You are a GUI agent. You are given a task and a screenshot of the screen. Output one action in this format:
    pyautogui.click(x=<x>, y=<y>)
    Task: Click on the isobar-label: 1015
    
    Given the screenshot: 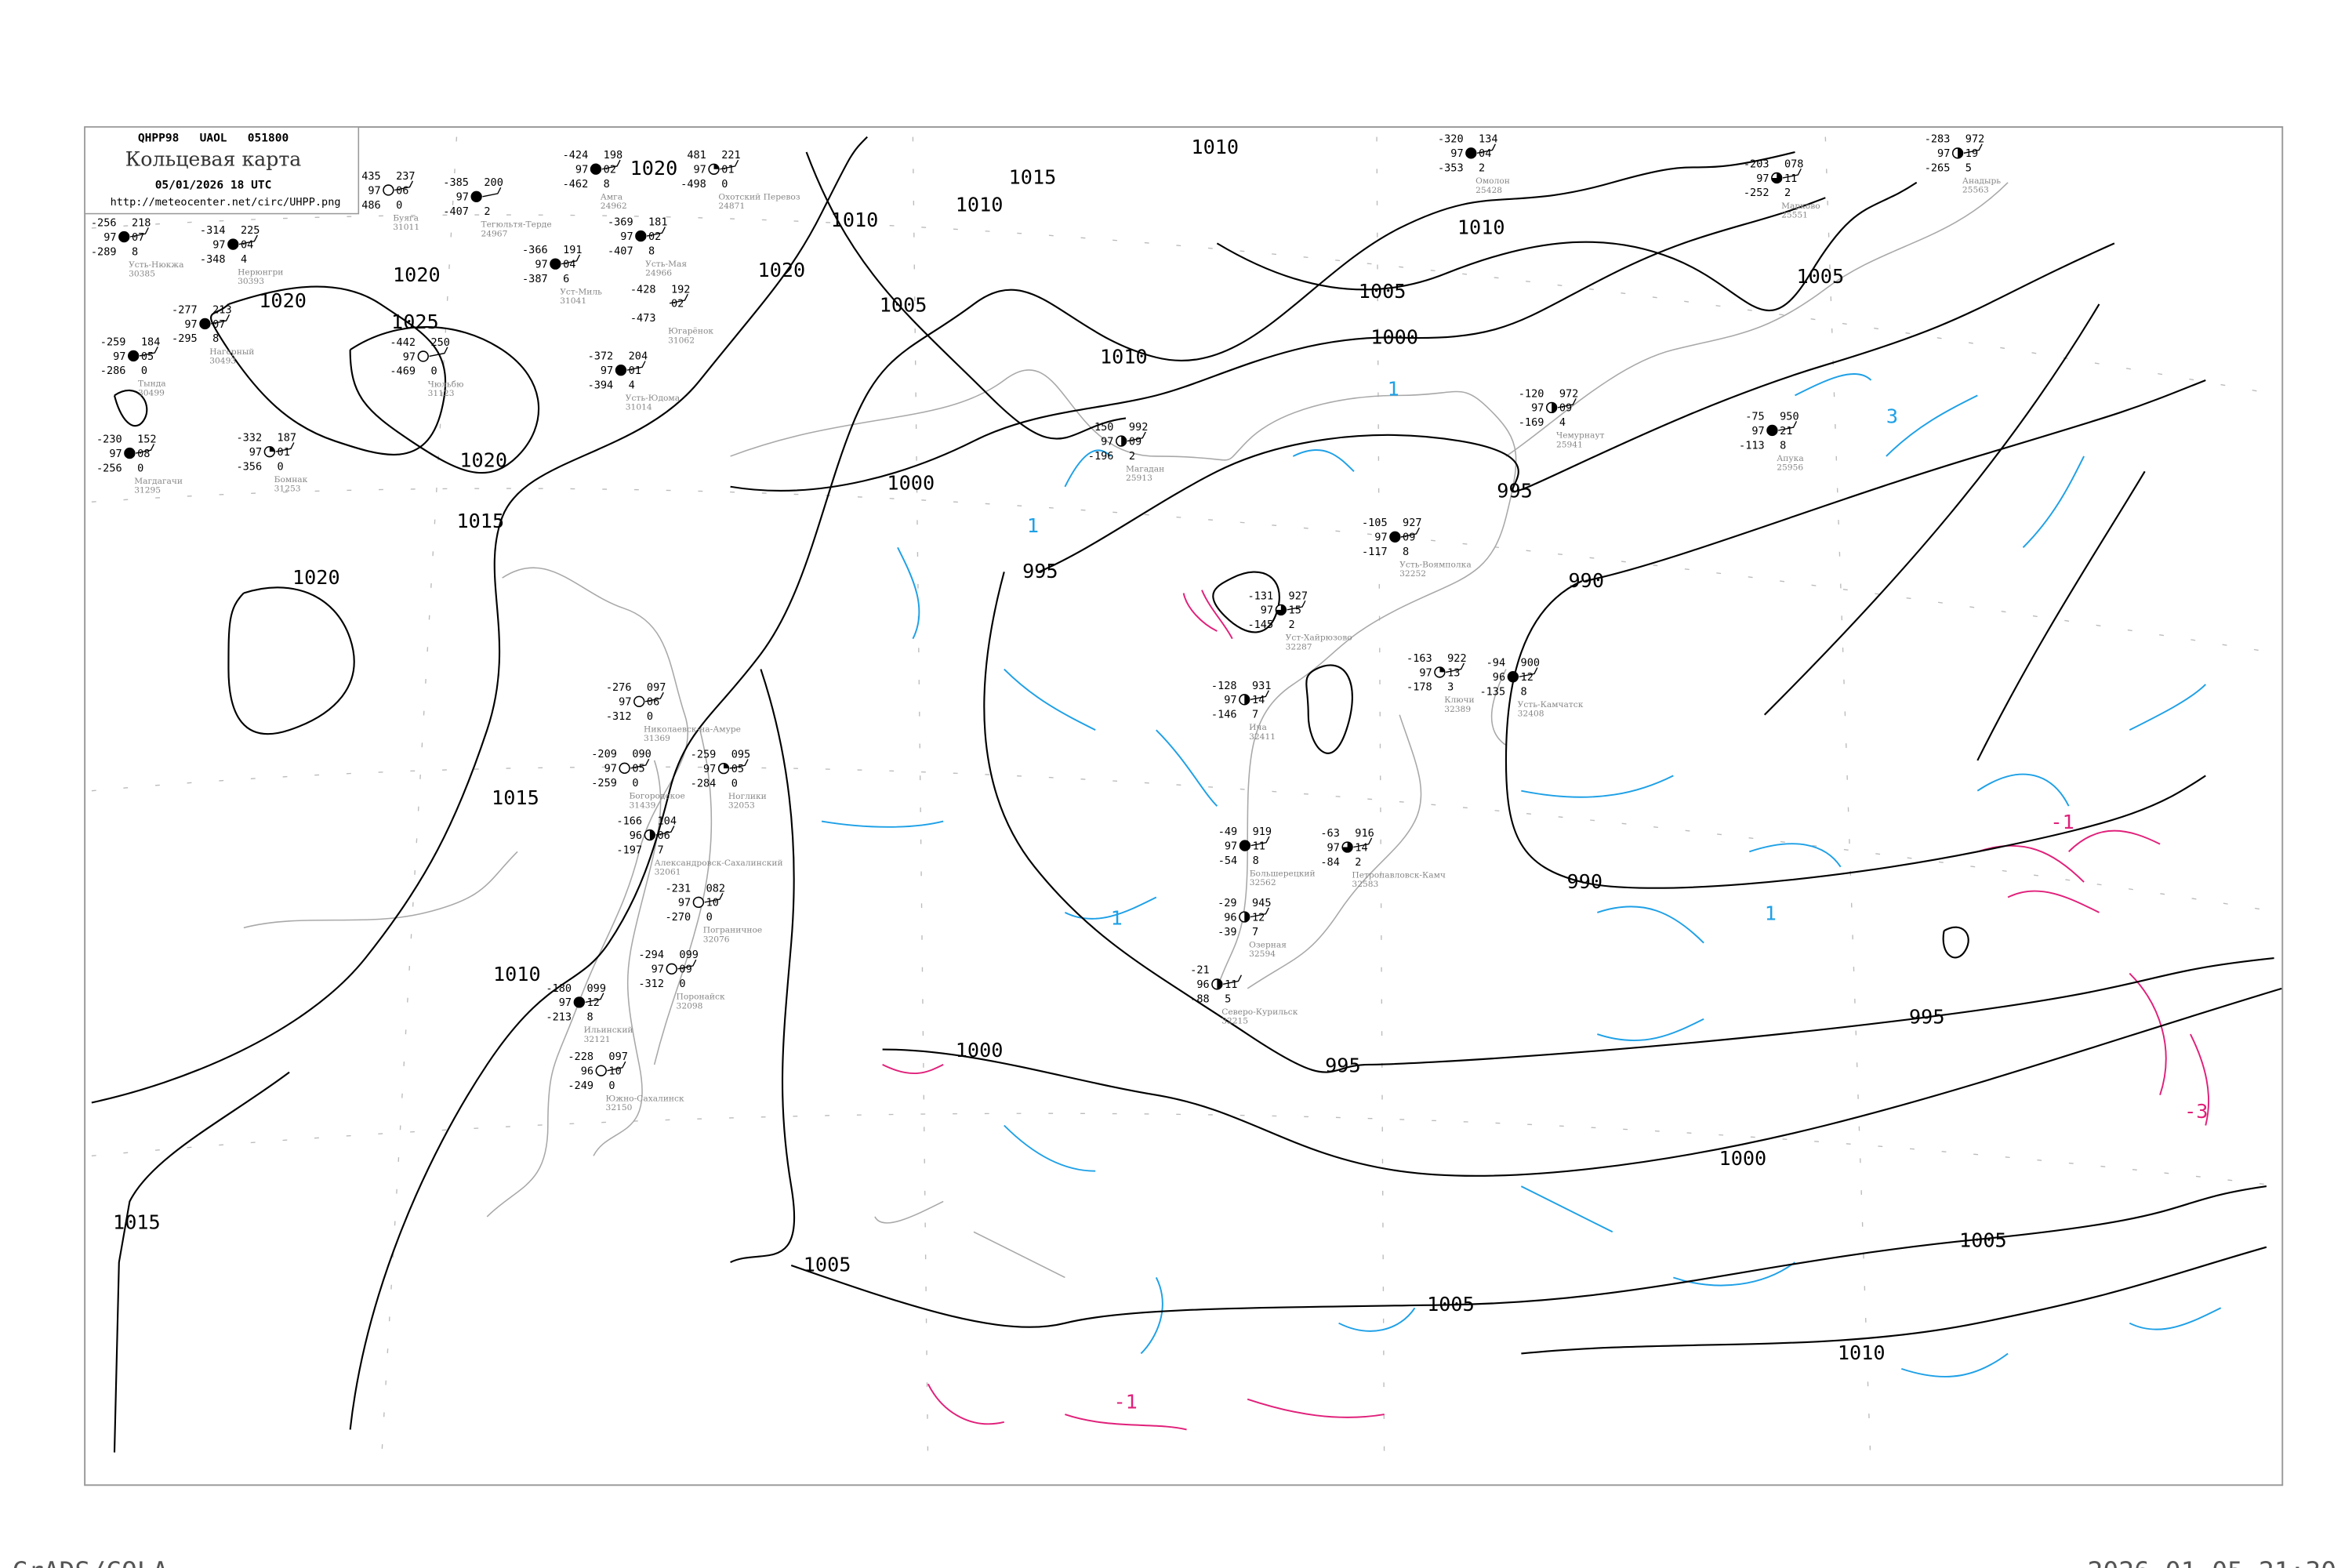 What is the action you would take?
    pyautogui.click(x=137, y=1221)
    